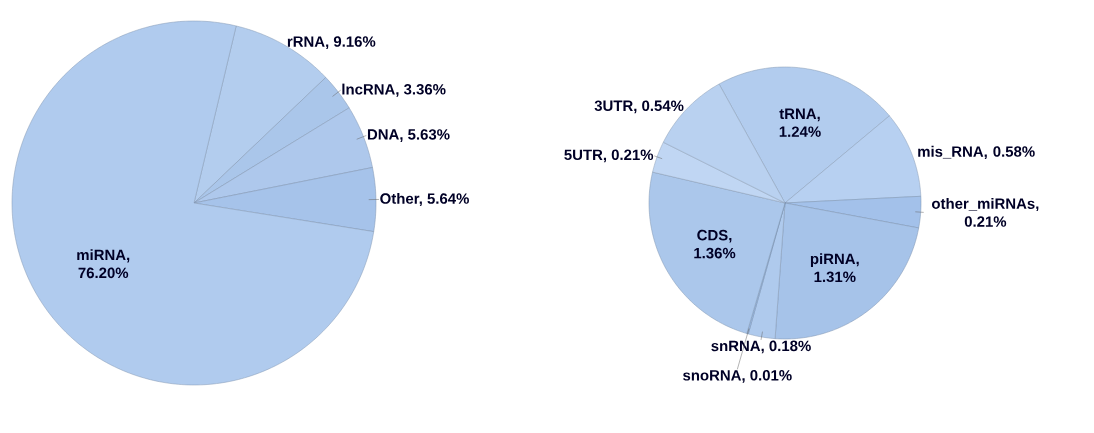 The height and width of the screenshot is (433, 1094). I want to click on slice-label: tRNA, 1.24%, so click(800, 122).